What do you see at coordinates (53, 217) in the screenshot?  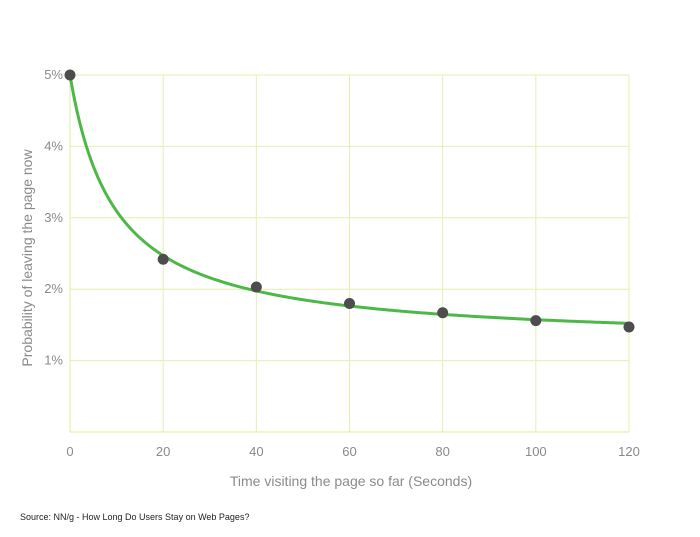 I see `y-tick-3: 3%` at bounding box center [53, 217].